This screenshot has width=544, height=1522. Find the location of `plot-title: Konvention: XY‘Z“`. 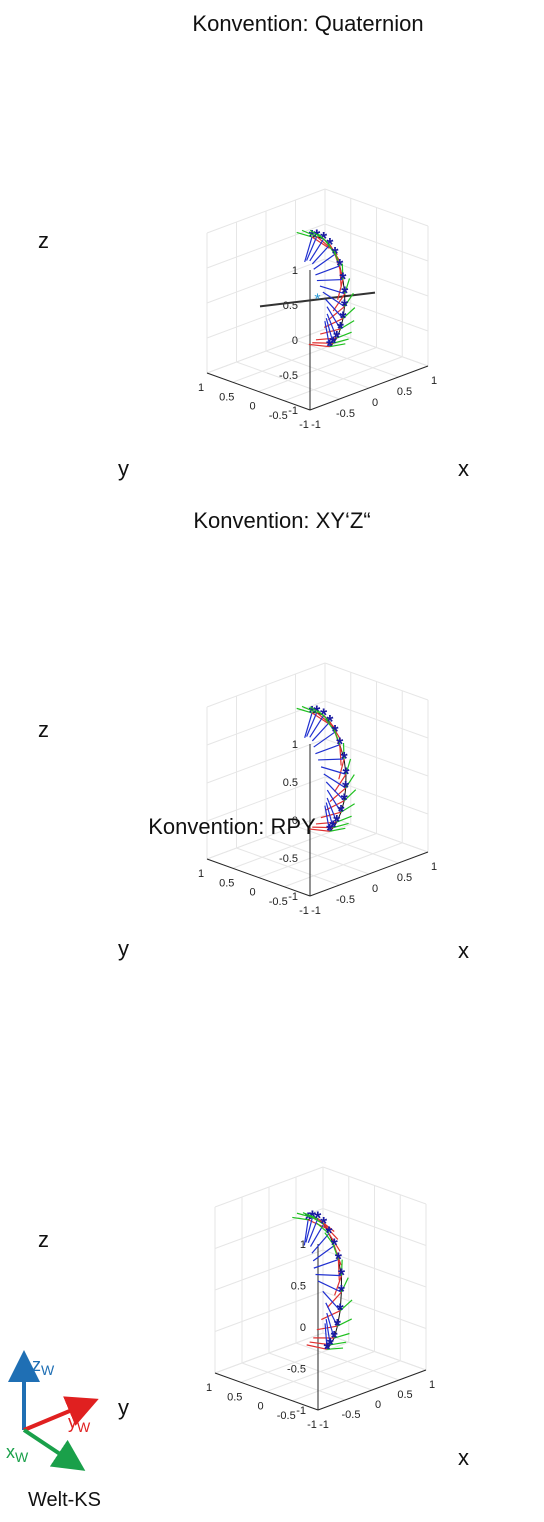

plot-title: Konvention: XY‘Z“ is located at coordinates (281, 520).